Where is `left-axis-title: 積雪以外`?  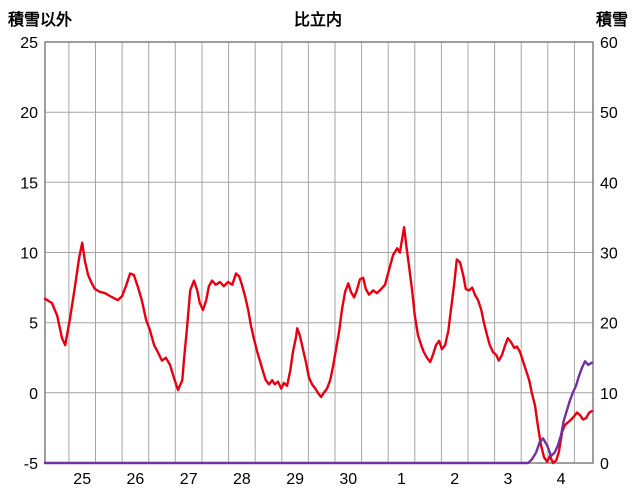
left-axis-title: 積雪以外 is located at coordinates (40, 20).